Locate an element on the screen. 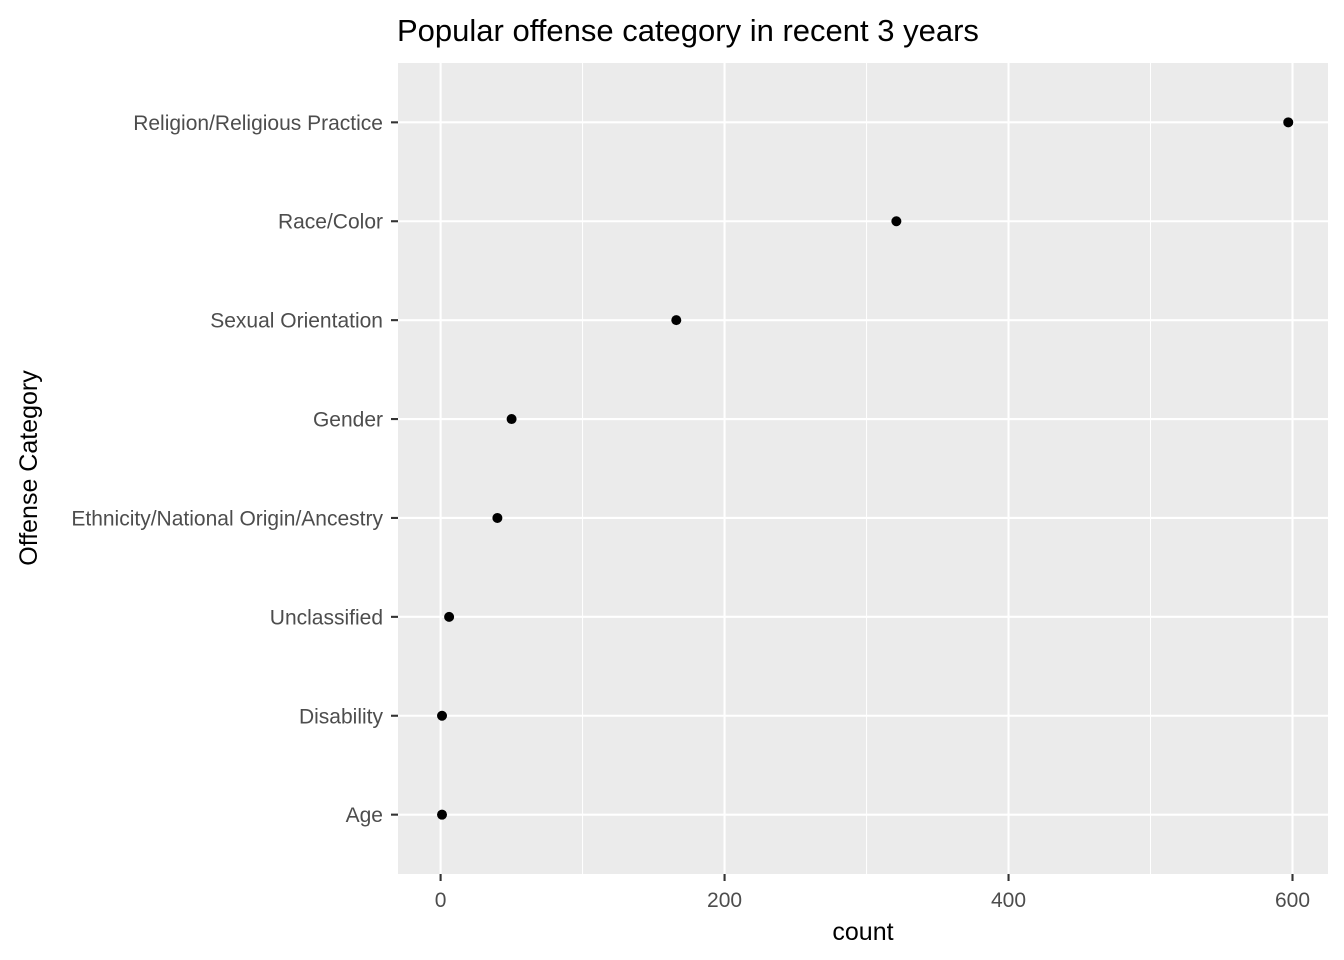 The image size is (1344, 960). x-tick-label: 0 is located at coordinates (441, 900).